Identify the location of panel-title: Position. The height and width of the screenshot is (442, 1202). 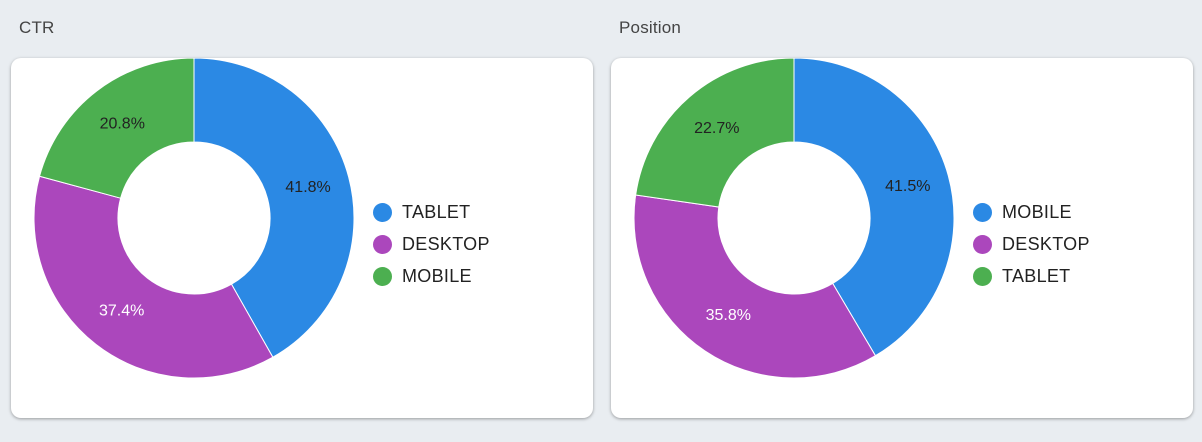
(650, 27).